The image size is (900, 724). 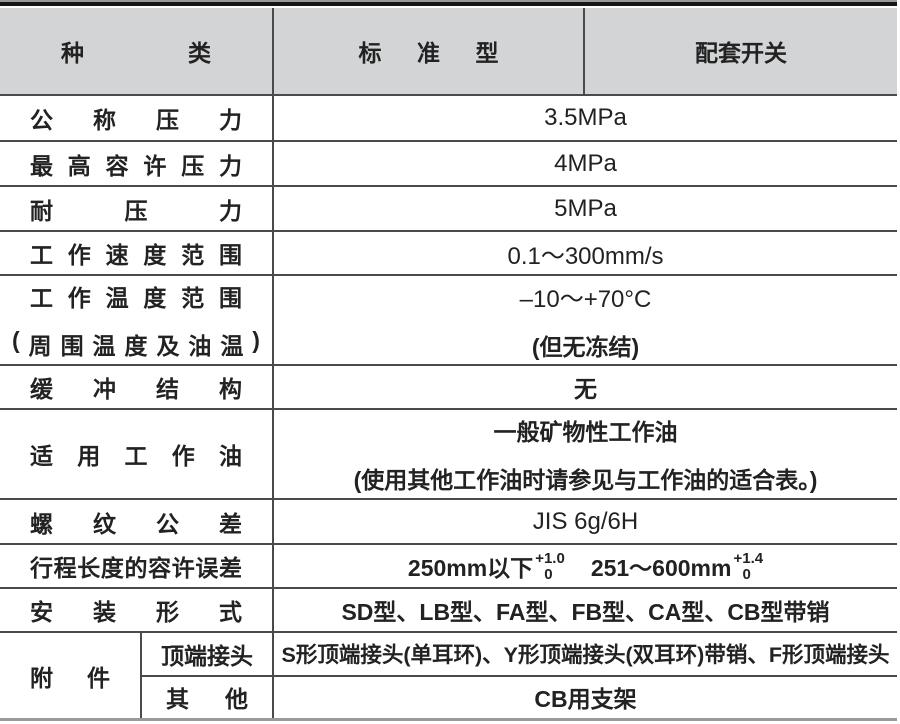 I want to click on value-speed-range: 0.1～300mm/s, so click(x=585, y=256).